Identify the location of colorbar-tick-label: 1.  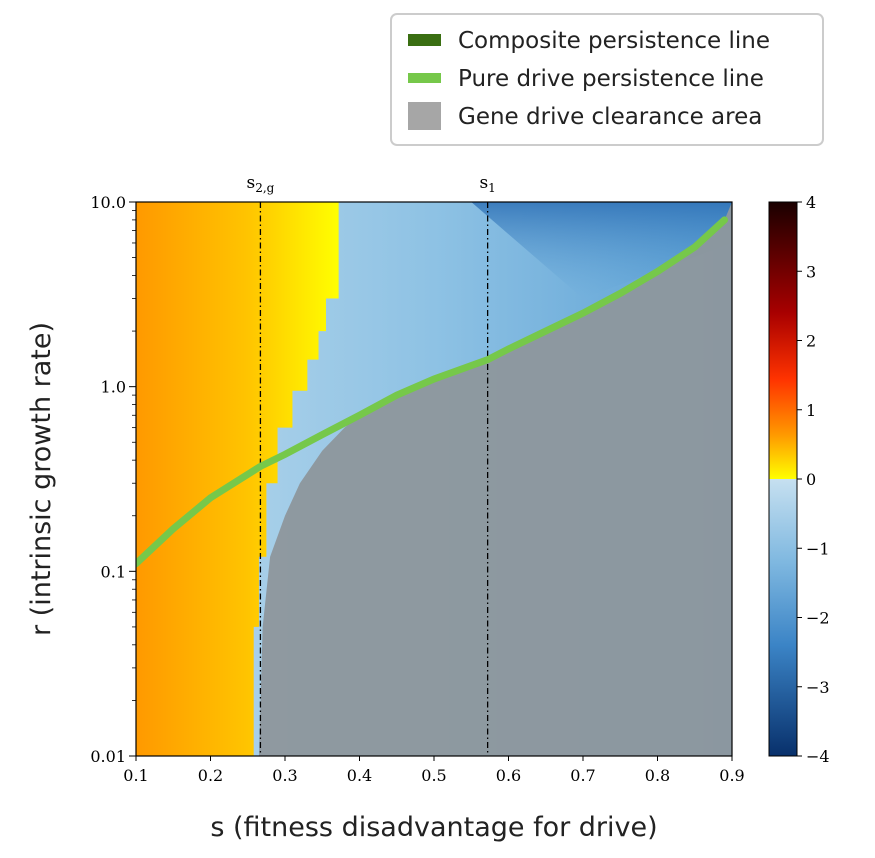
(811, 410).